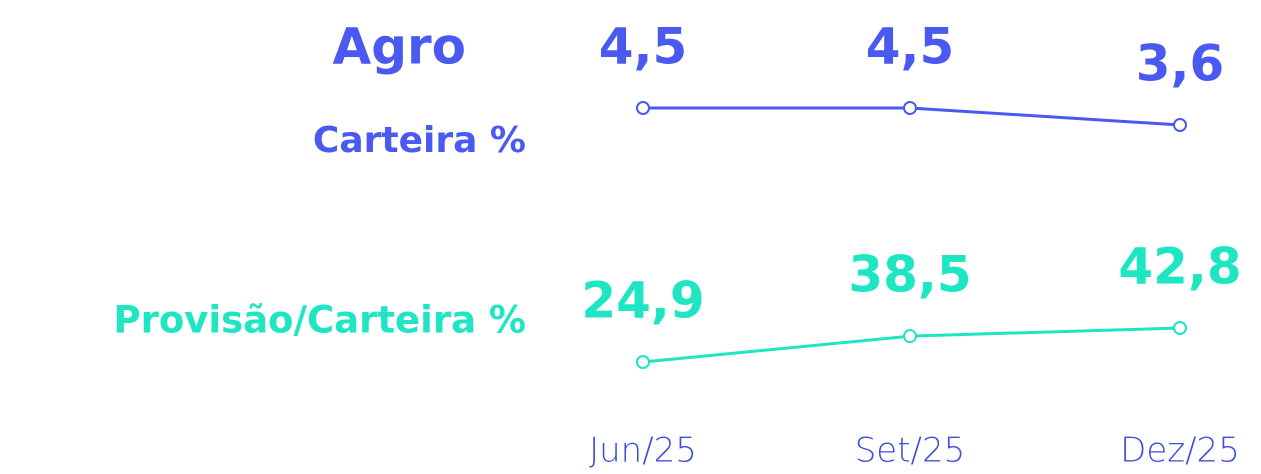 The image size is (1261, 474). I want to click on data-label: 24,9, so click(642, 301).